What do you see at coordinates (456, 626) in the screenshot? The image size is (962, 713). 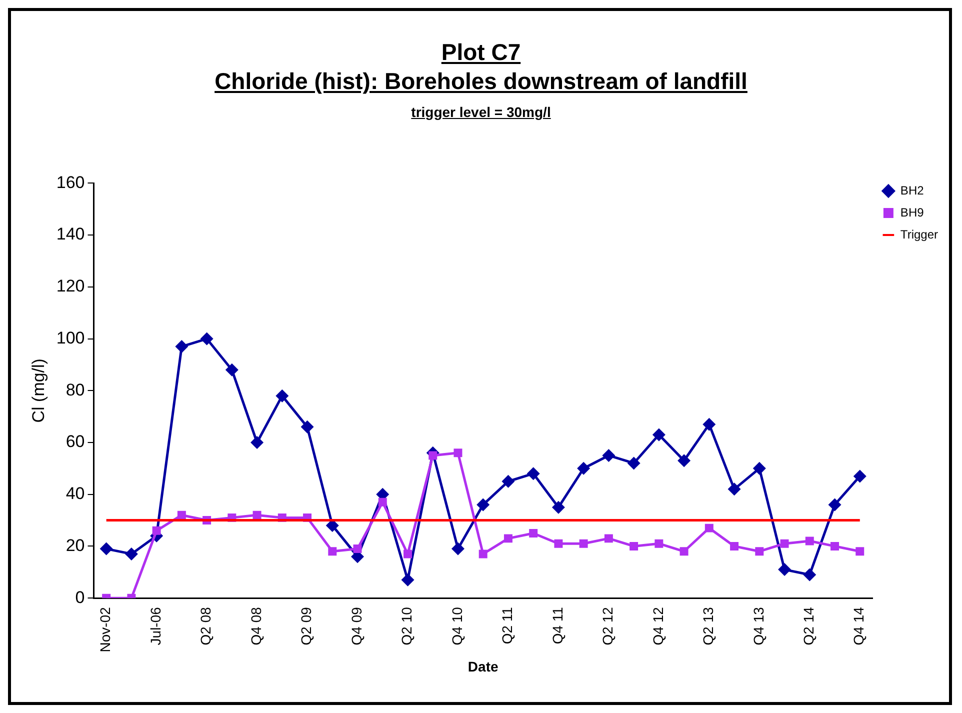 I see `x-tick-label: Q4 10` at bounding box center [456, 626].